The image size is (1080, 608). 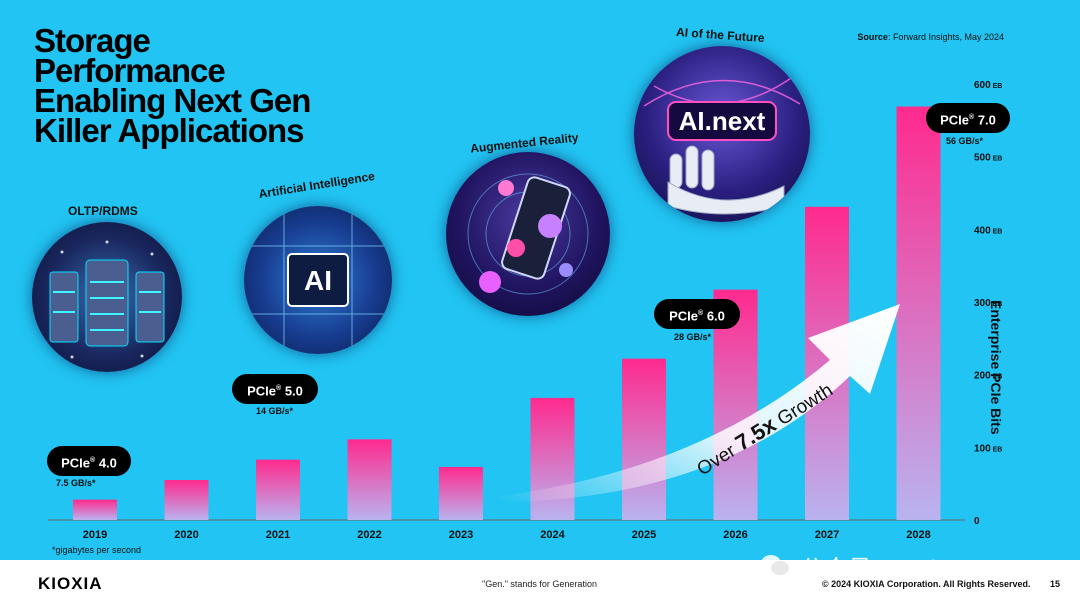 What do you see at coordinates (461, 535) in the screenshot?
I see `x-tick-2023: 2023` at bounding box center [461, 535].